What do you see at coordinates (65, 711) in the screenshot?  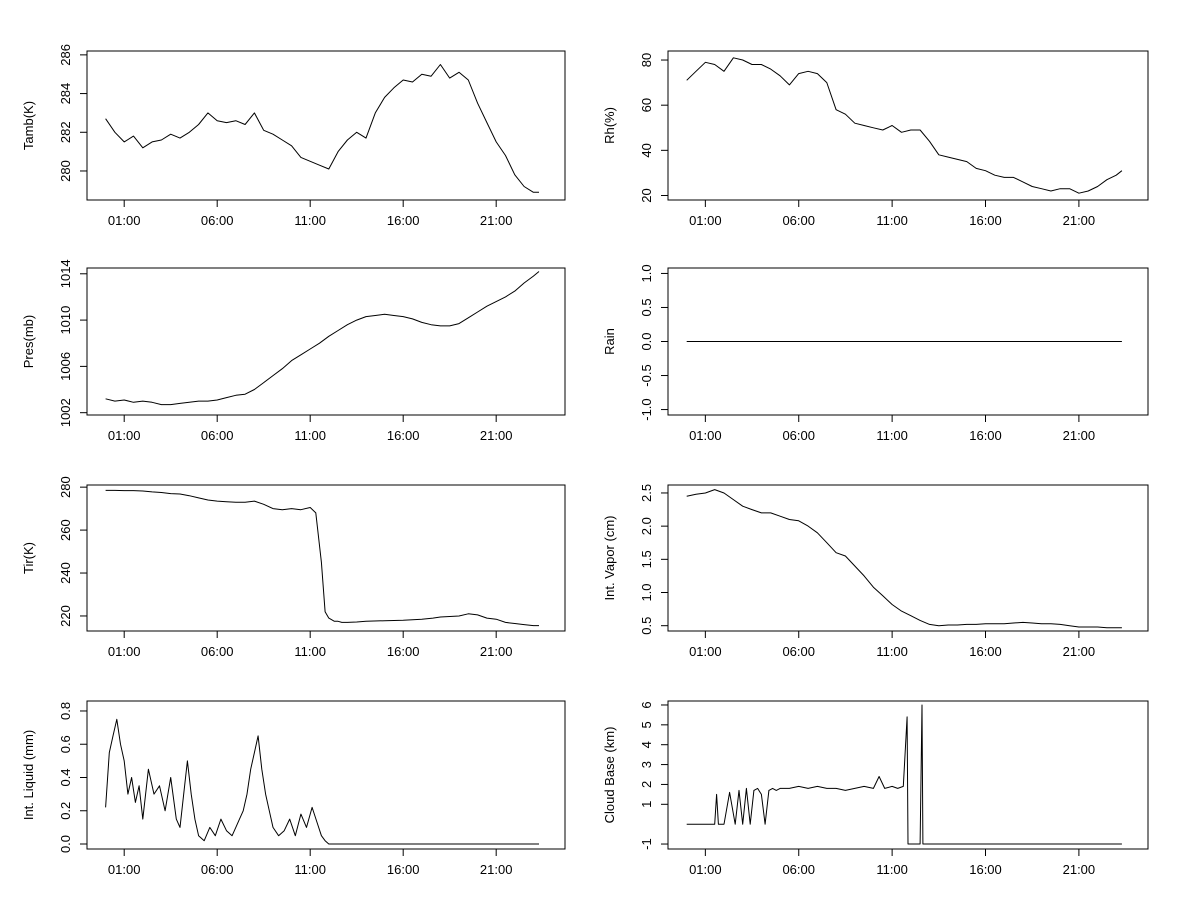 I see `y-tick-label: 0.8` at bounding box center [65, 711].